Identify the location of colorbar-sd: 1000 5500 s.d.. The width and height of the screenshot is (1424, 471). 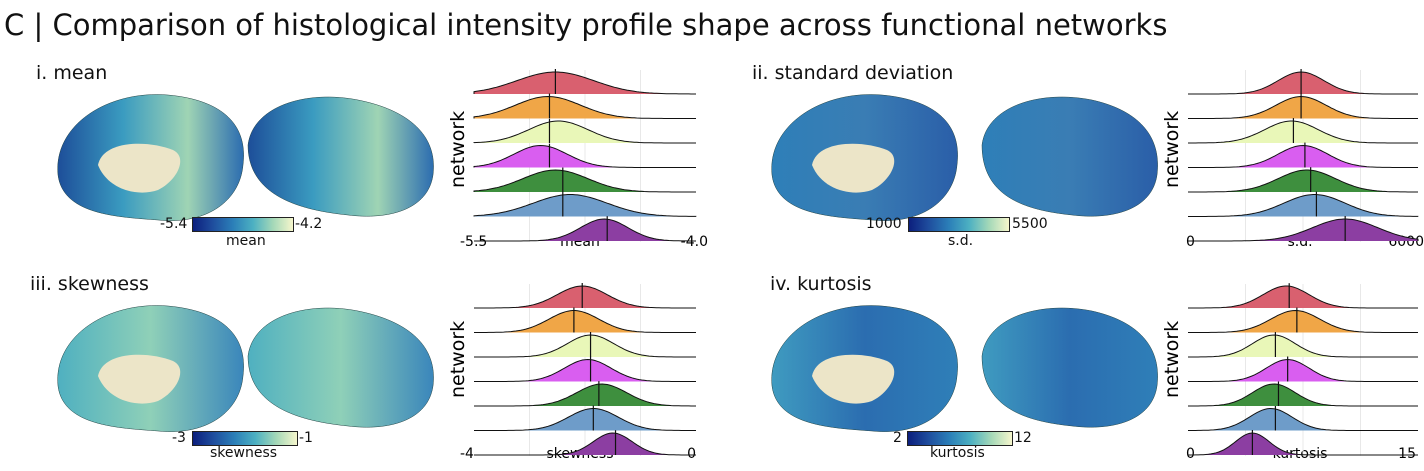
(966, 236).